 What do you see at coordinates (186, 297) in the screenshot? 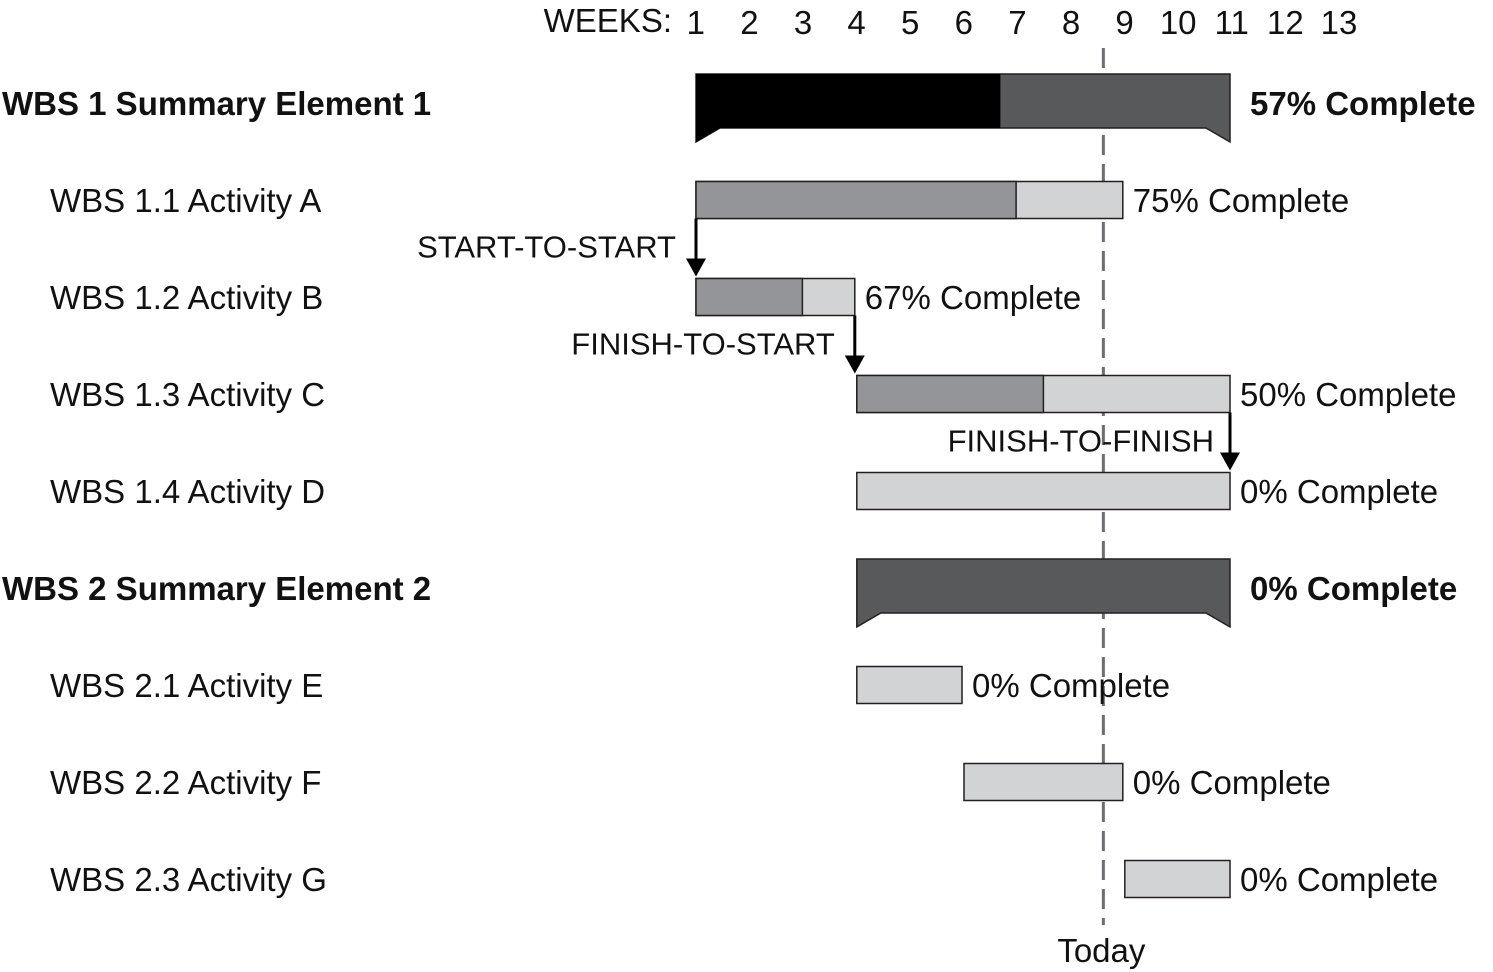
I see `activity-row-label: WBS 1.2 Activity B` at bounding box center [186, 297].